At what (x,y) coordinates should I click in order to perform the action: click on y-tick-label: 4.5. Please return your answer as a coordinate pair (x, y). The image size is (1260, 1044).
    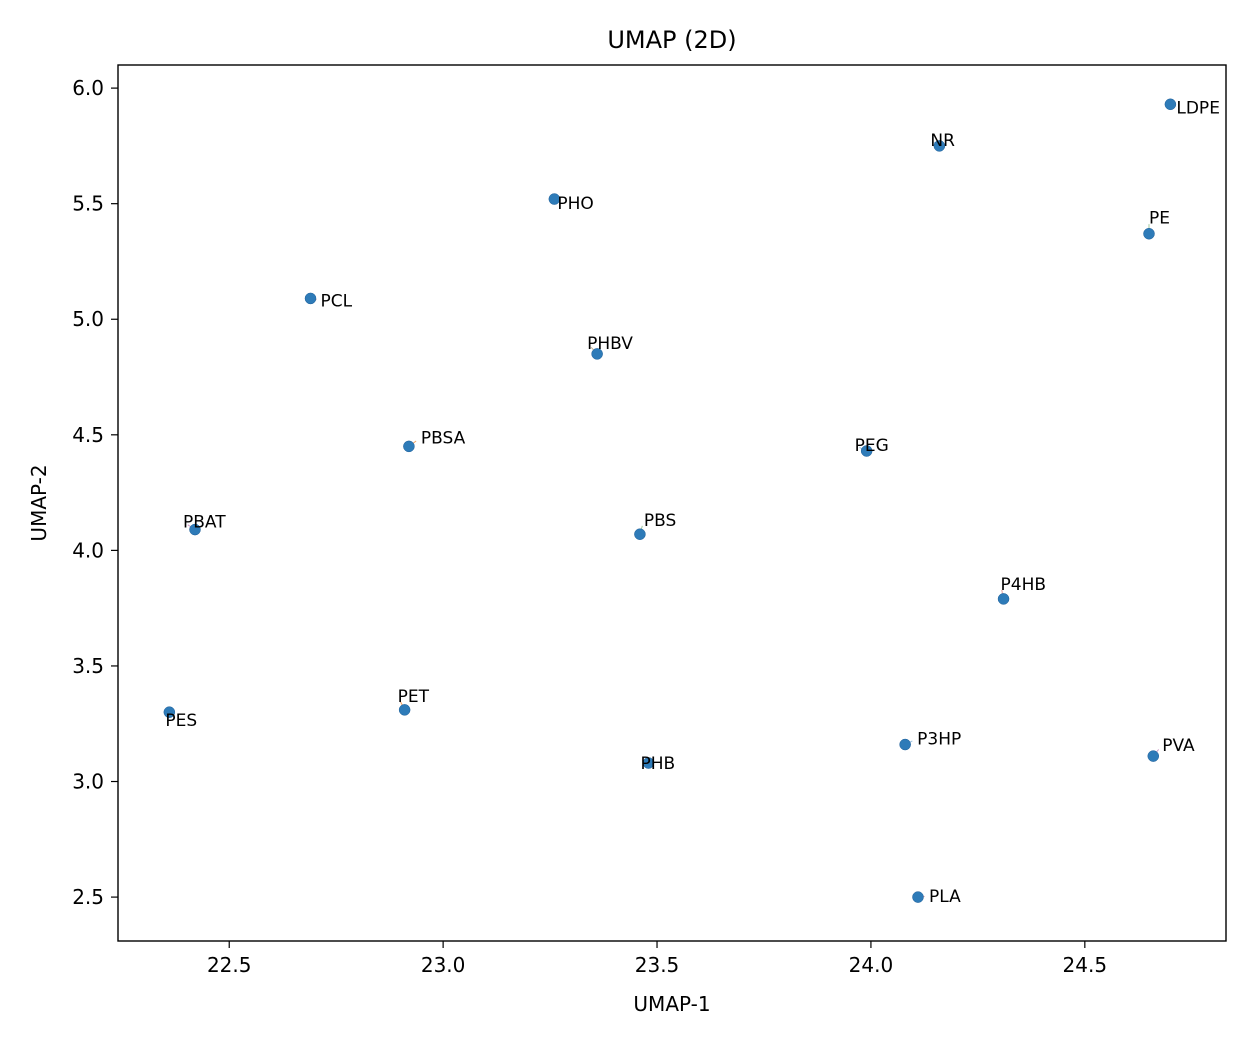
    Looking at the image, I should click on (88, 435).